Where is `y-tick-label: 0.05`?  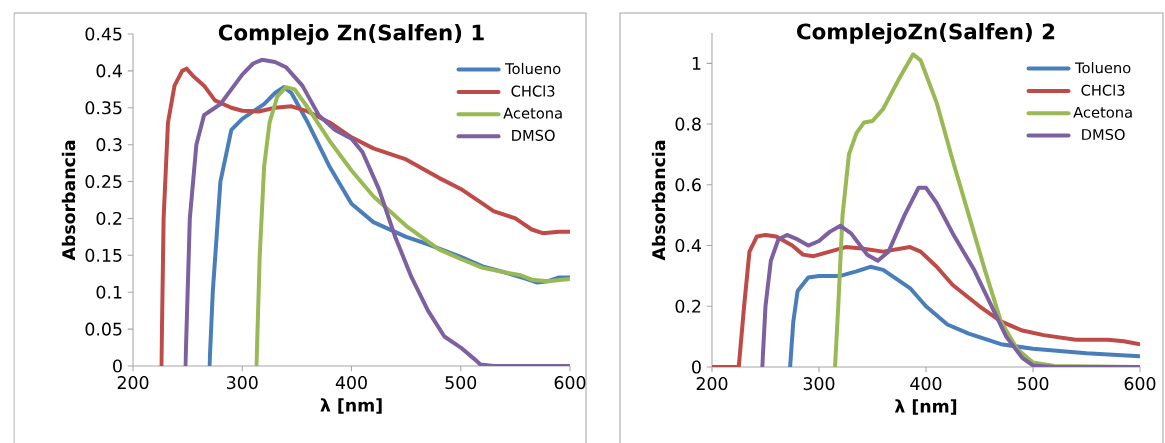 y-tick-label: 0.05 is located at coordinates (103, 329).